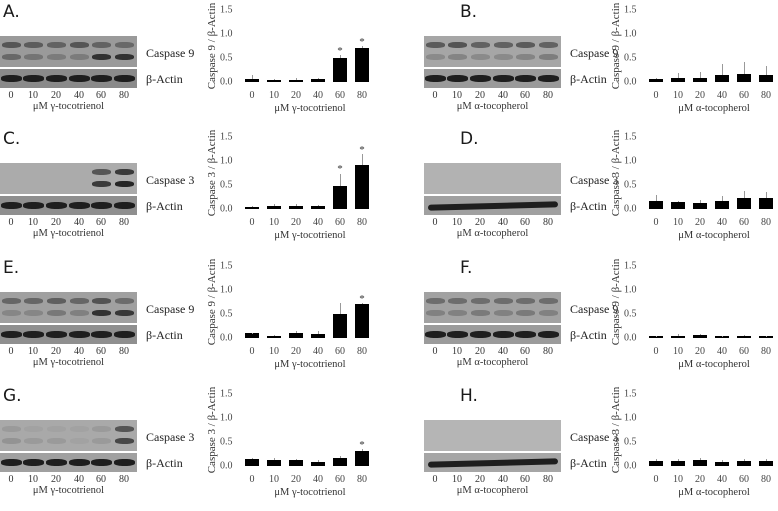  I want to click on panel-letter: D., so click(469, 139).